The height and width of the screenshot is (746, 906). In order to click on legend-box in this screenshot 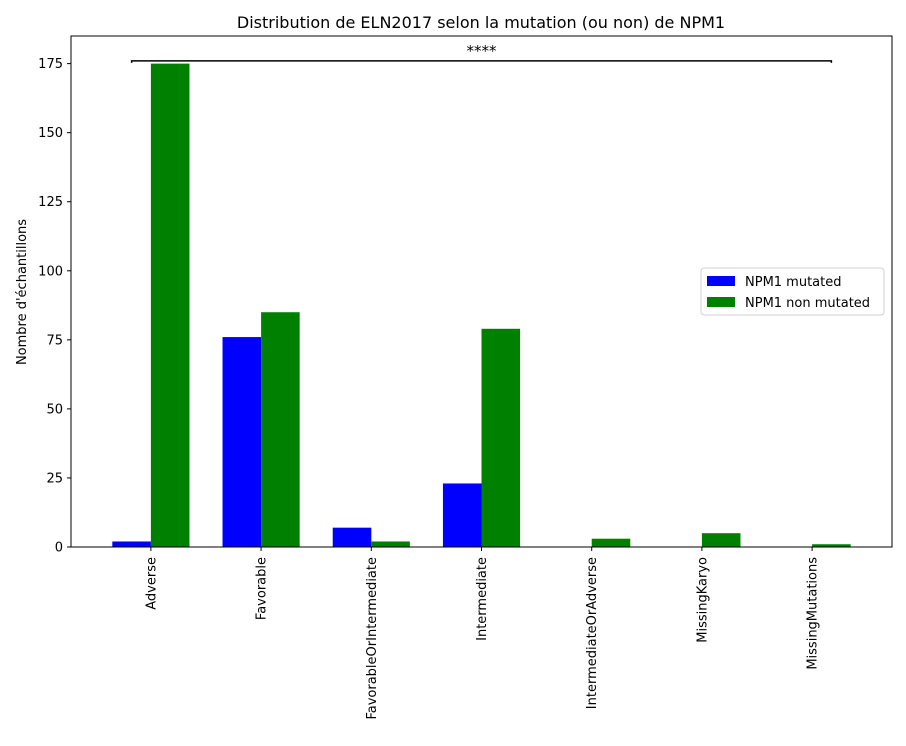, I will do `click(792, 291)`.